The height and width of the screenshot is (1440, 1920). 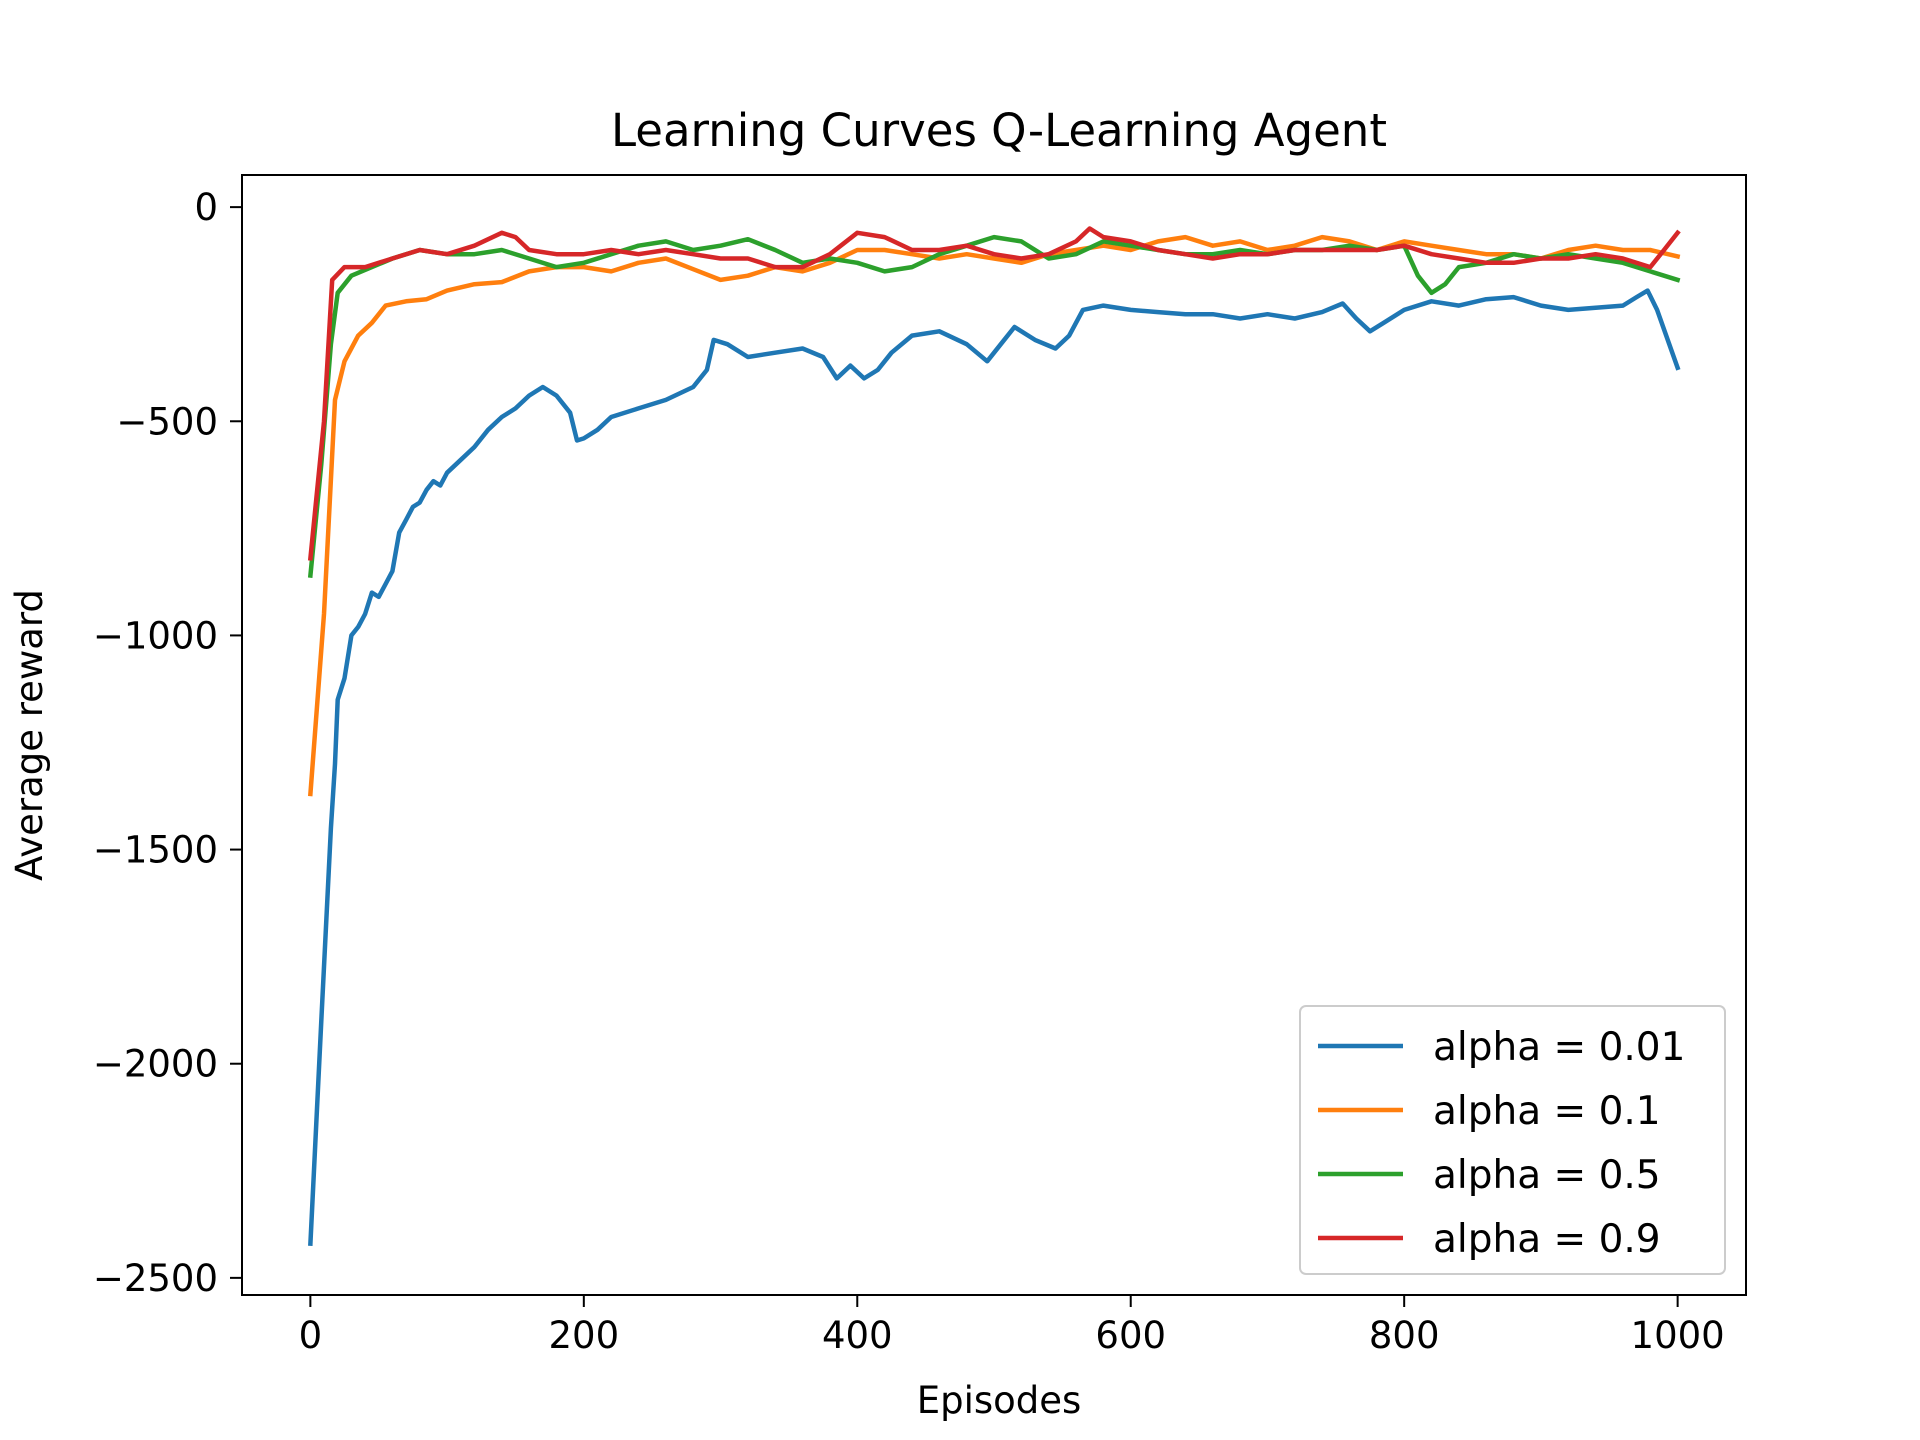 I want to click on x-tick-label: 1000, so click(x=1678, y=1335).